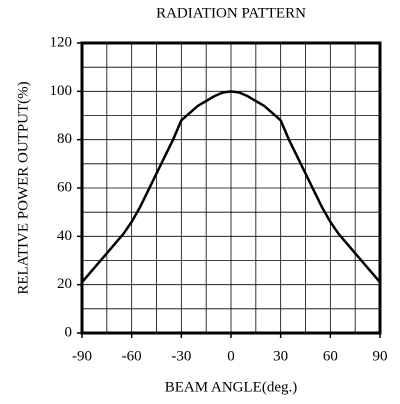 This screenshot has height=404, width=400. I want to click on x-tick-label: 90, so click(380, 356).